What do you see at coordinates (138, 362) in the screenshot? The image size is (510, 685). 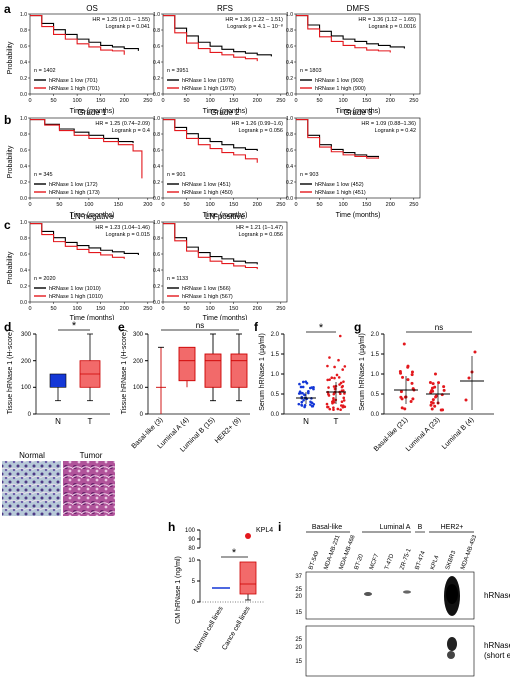 I see `e-ytick-2: 200` at bounding box center [138, 362].